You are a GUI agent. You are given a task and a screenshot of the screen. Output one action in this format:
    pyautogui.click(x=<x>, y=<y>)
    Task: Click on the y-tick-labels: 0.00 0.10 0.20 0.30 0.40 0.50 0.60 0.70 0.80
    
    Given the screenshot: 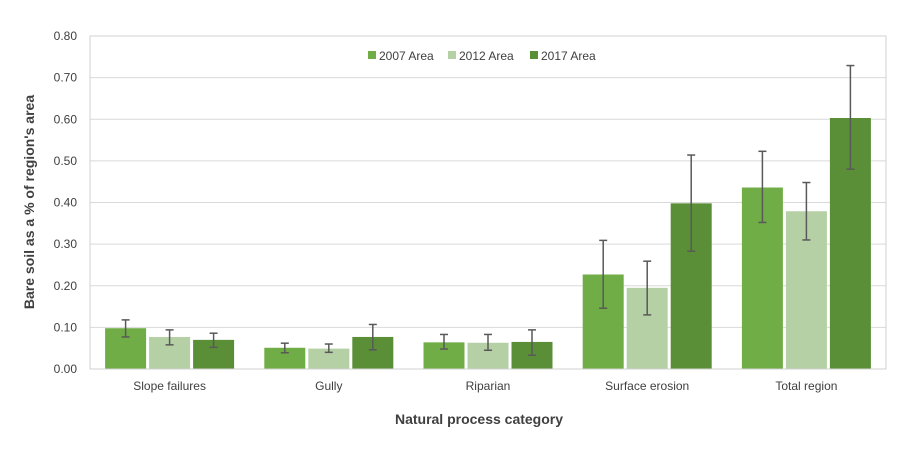 What is the action you would take?
    pyautogui.click(x=66, y=202)
    